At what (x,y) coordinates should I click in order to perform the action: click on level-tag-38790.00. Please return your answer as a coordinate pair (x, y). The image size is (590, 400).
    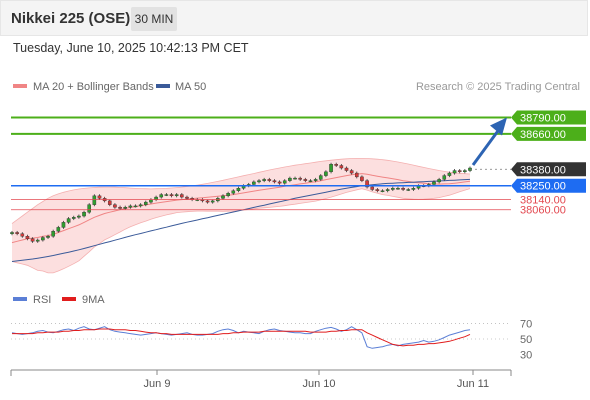
    Looking at the image, I should click on (548, 117).